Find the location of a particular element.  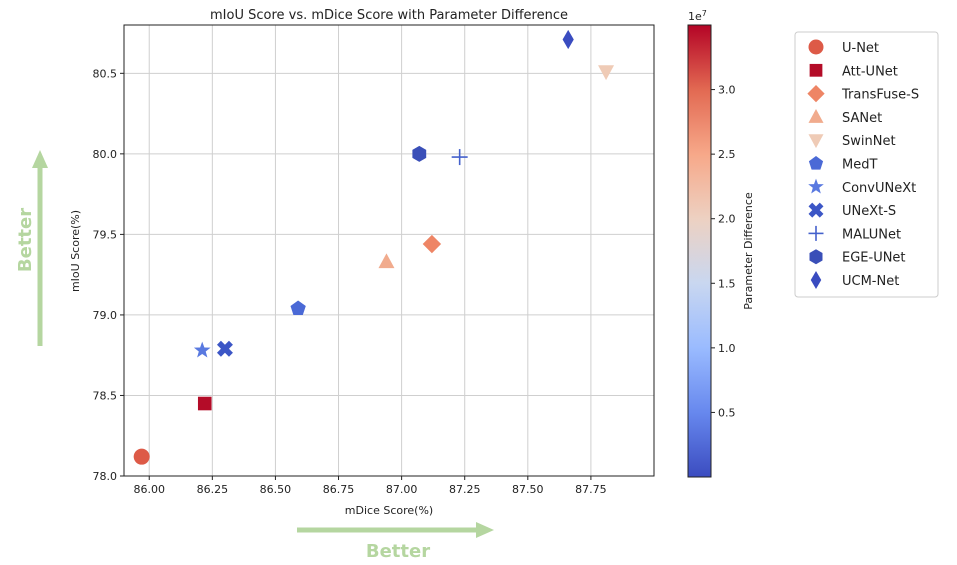

colorbar-ticks: 0.5 1.0 1.5 2.0 2.5 3.0 is located at coordinates (723, 251).